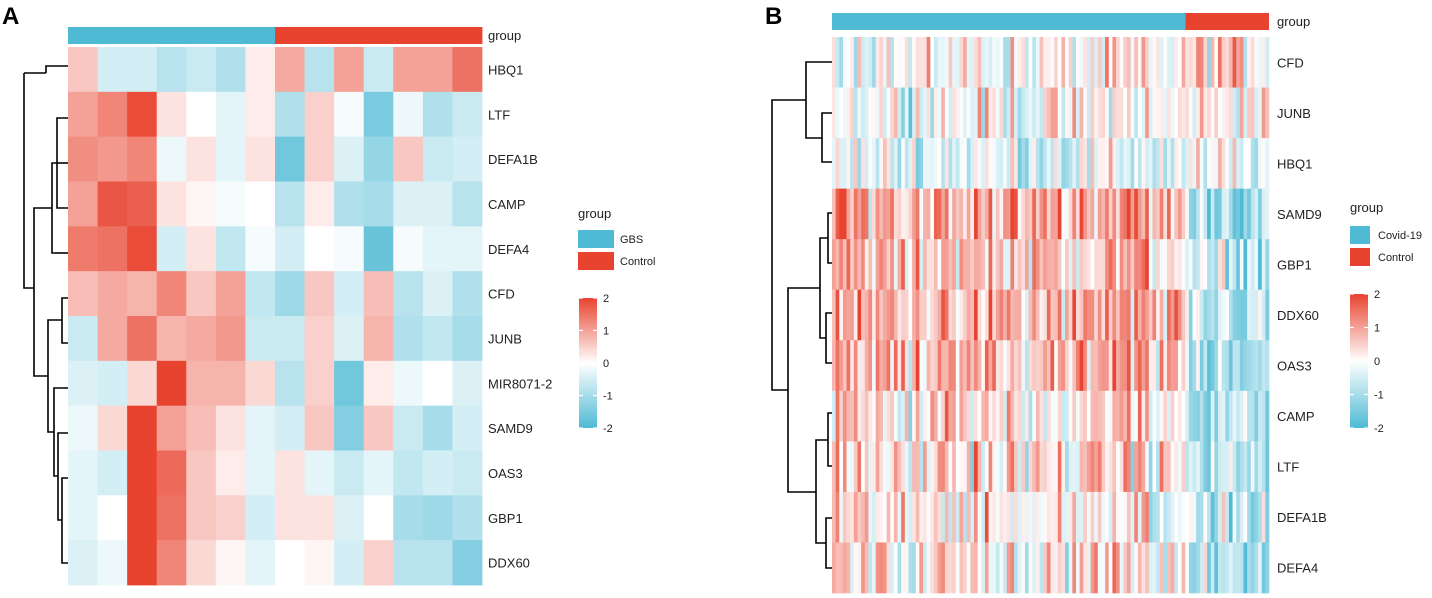  Describe the element at coordinates (1294, 264) in the screenshot. I see `gene-label: GBP1` at that location.